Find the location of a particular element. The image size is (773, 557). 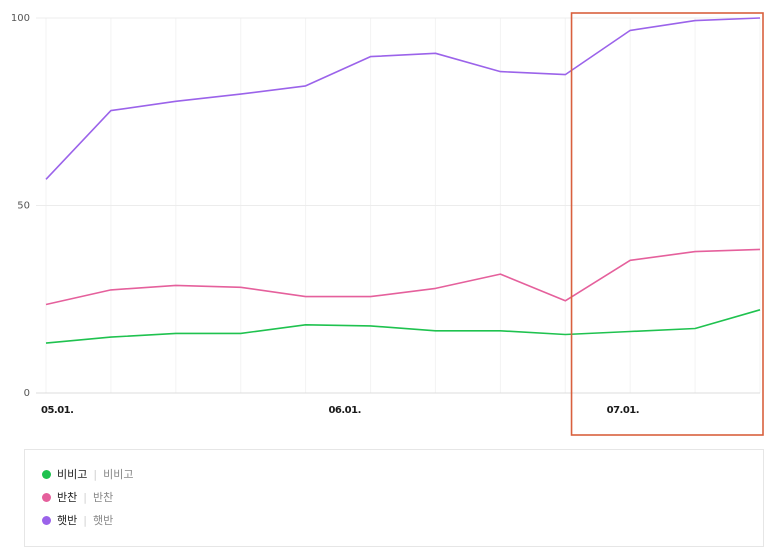

legend-item-banchan: 반찬 | 반찬 is located at coordinates (77, 497).